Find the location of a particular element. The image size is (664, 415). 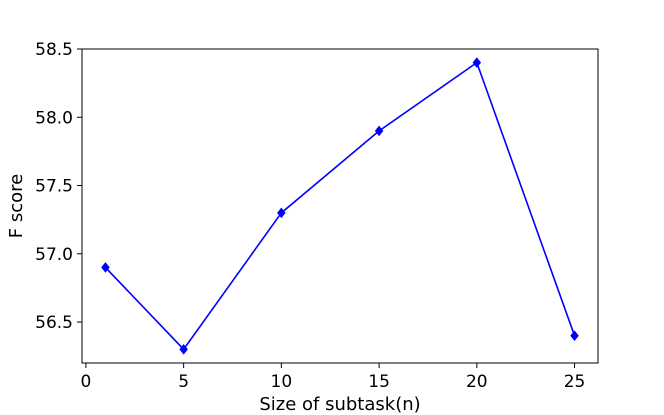

x-axis: 0 5 10 15 20 25 is located at coordinates (332, 377).